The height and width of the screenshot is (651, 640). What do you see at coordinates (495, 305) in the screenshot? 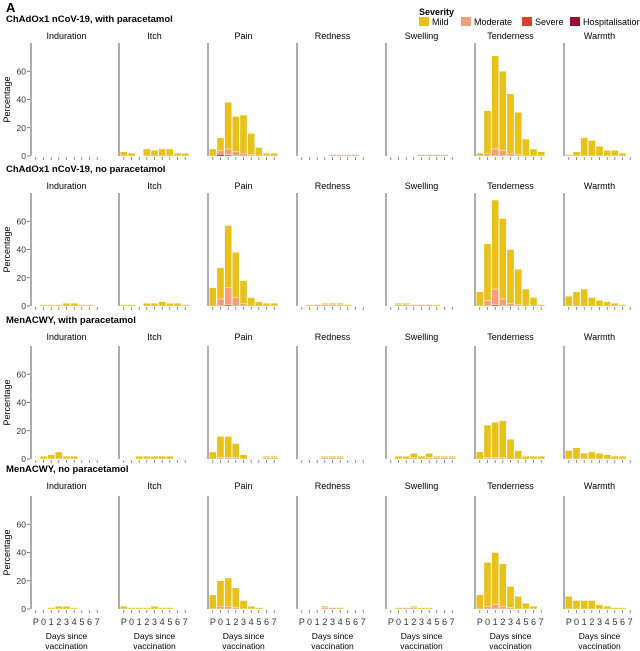
I see `bar-severe` at bounding box center [495, 305].